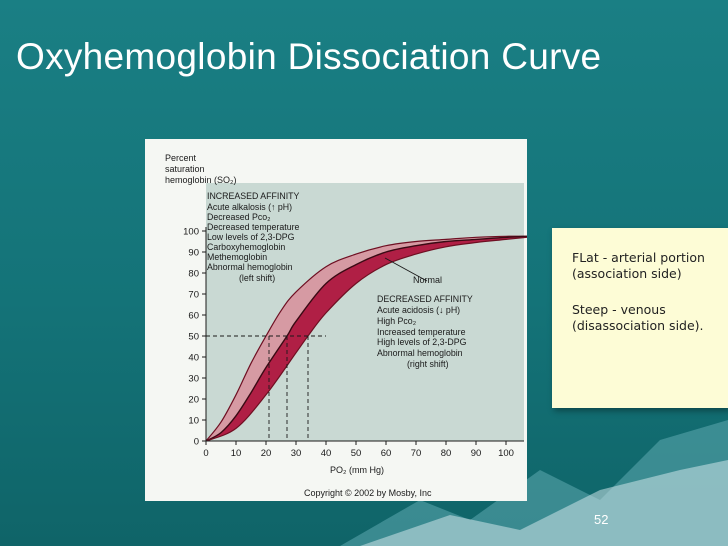  What do you see at coordinates (425, 299) in the screenshot?
I see `decreased-affinity-heading: DECREASED AFFINITY` at bounding box center [425, 299].